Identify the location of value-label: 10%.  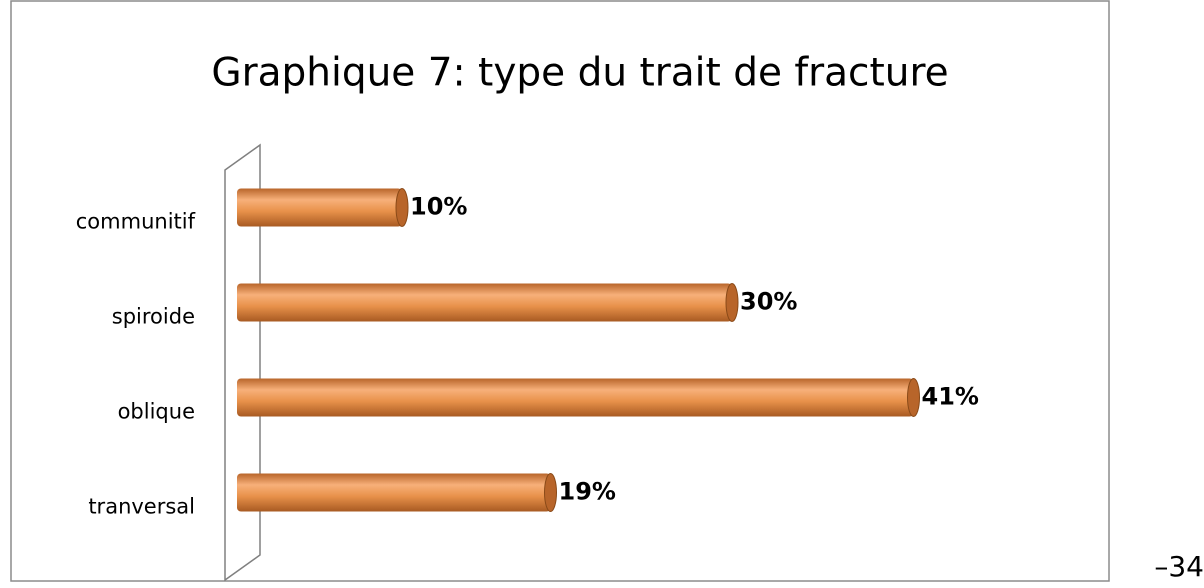
(438, 207).